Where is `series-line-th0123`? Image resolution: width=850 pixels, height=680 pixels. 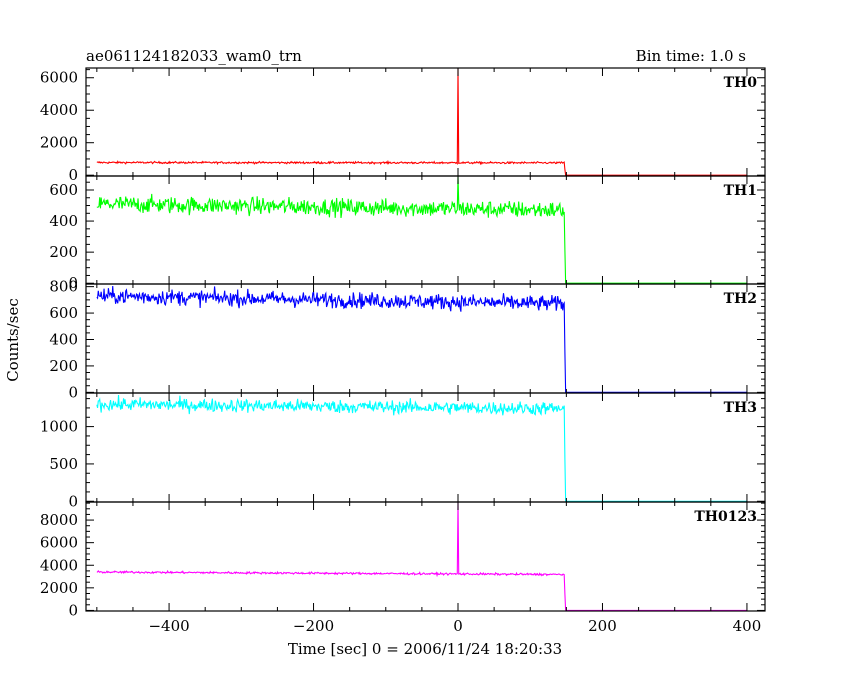
series-line-th0123 is located at coordinates (421, 556).